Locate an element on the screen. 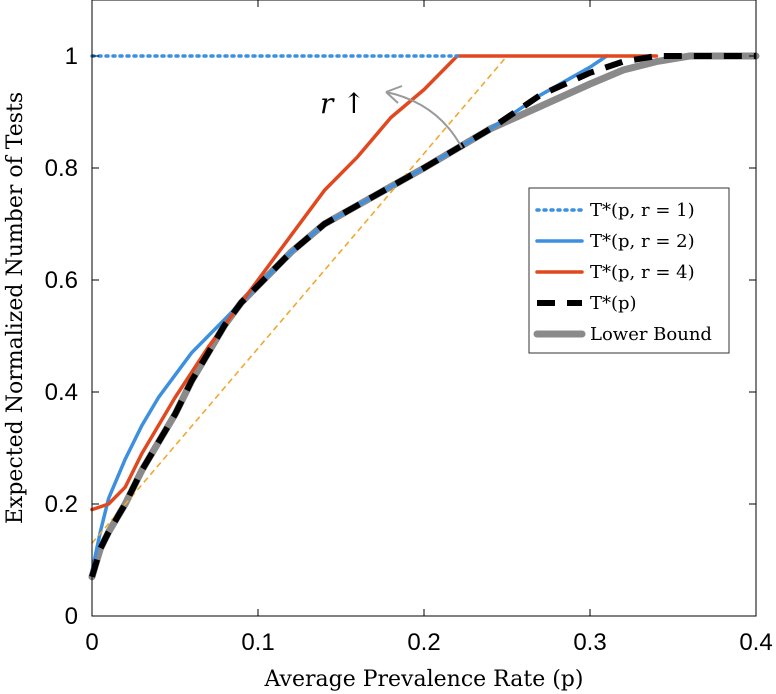 The width and height of the screenshot is (776, 694). legend-entry-label: T*(p, r = 1) is located at coordinates (642, 210).